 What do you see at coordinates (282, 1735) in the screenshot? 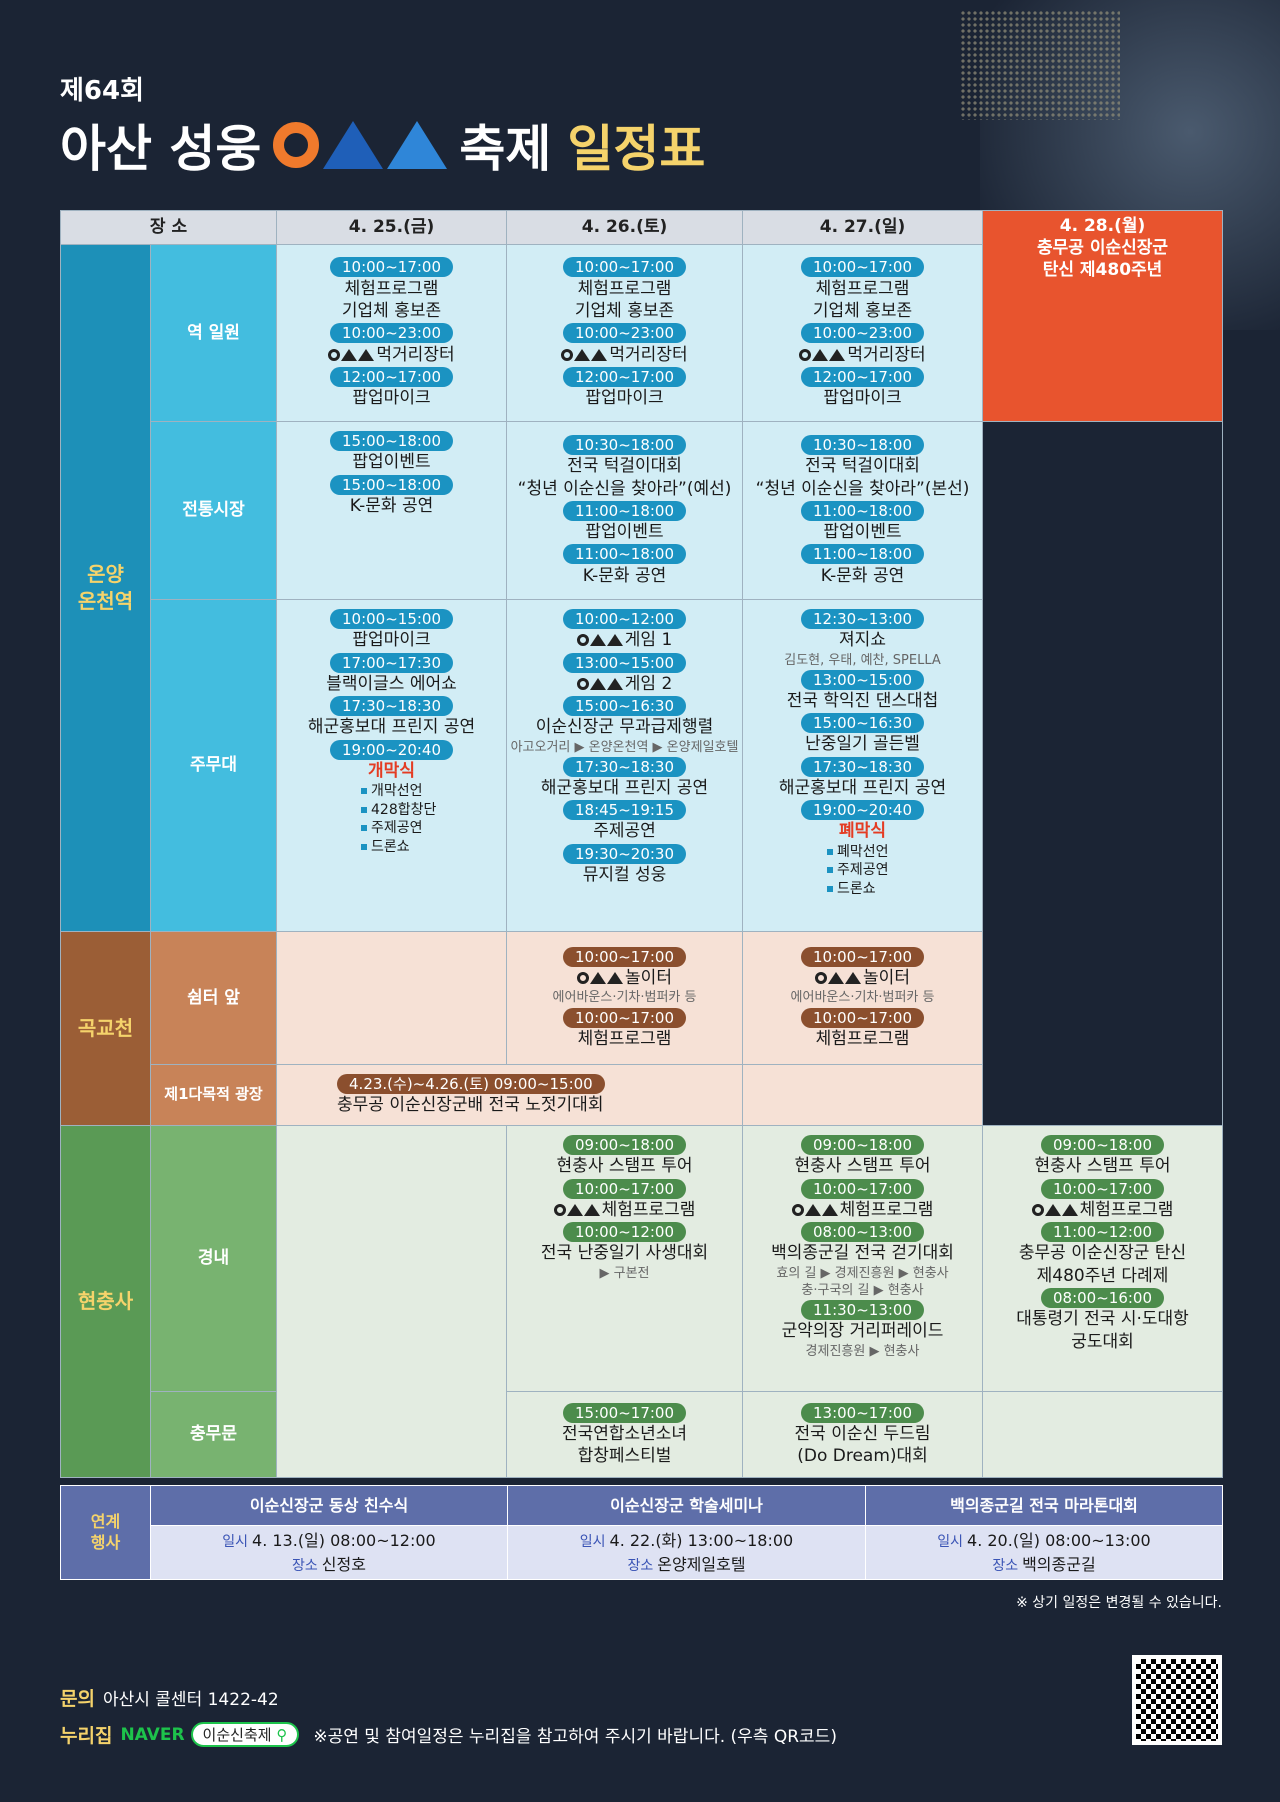
I see `search-icon: ⚲` at bounding box center [282, 1735].